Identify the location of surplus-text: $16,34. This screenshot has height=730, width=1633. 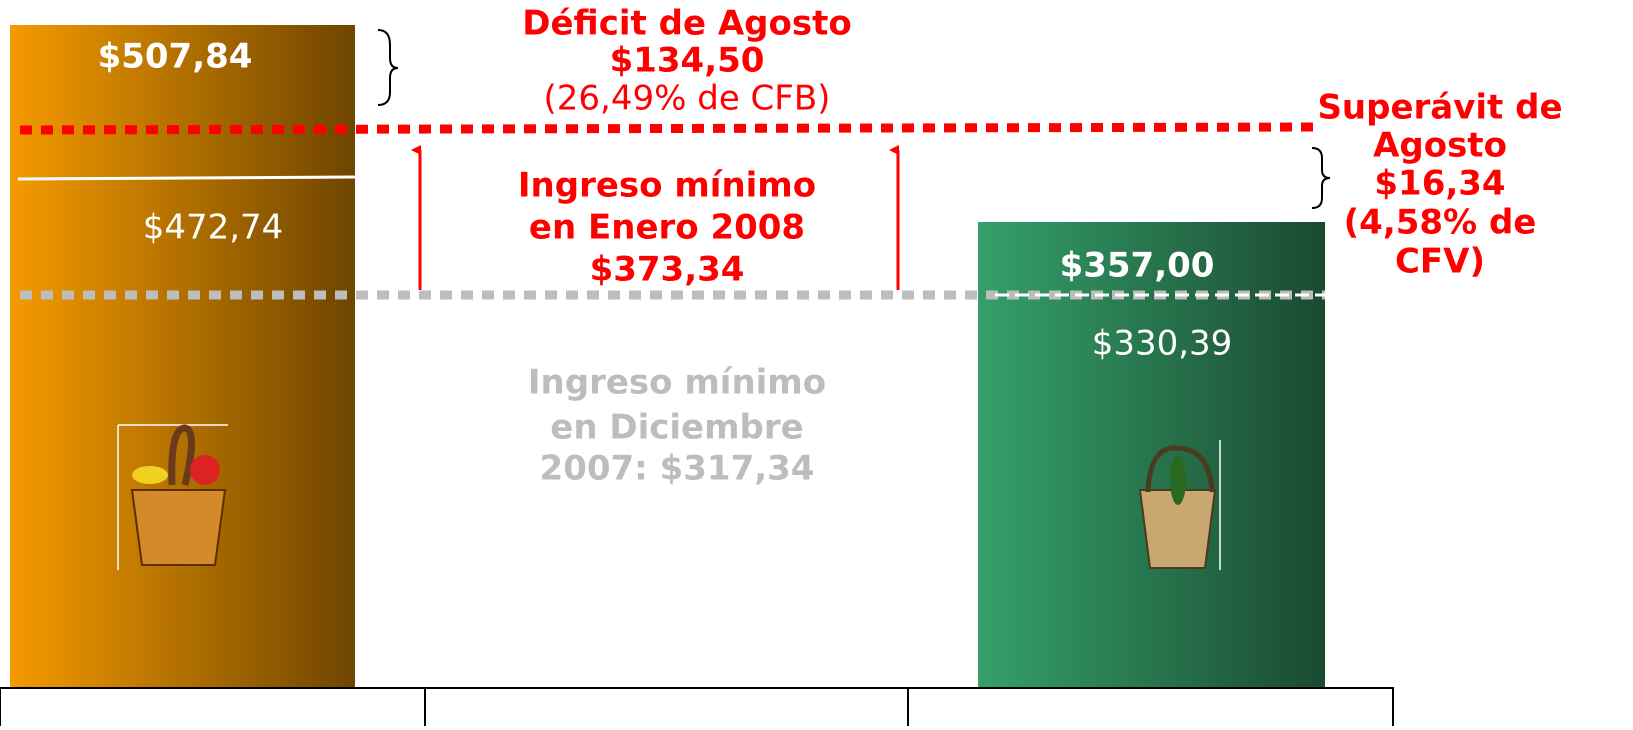
(1439, 184).